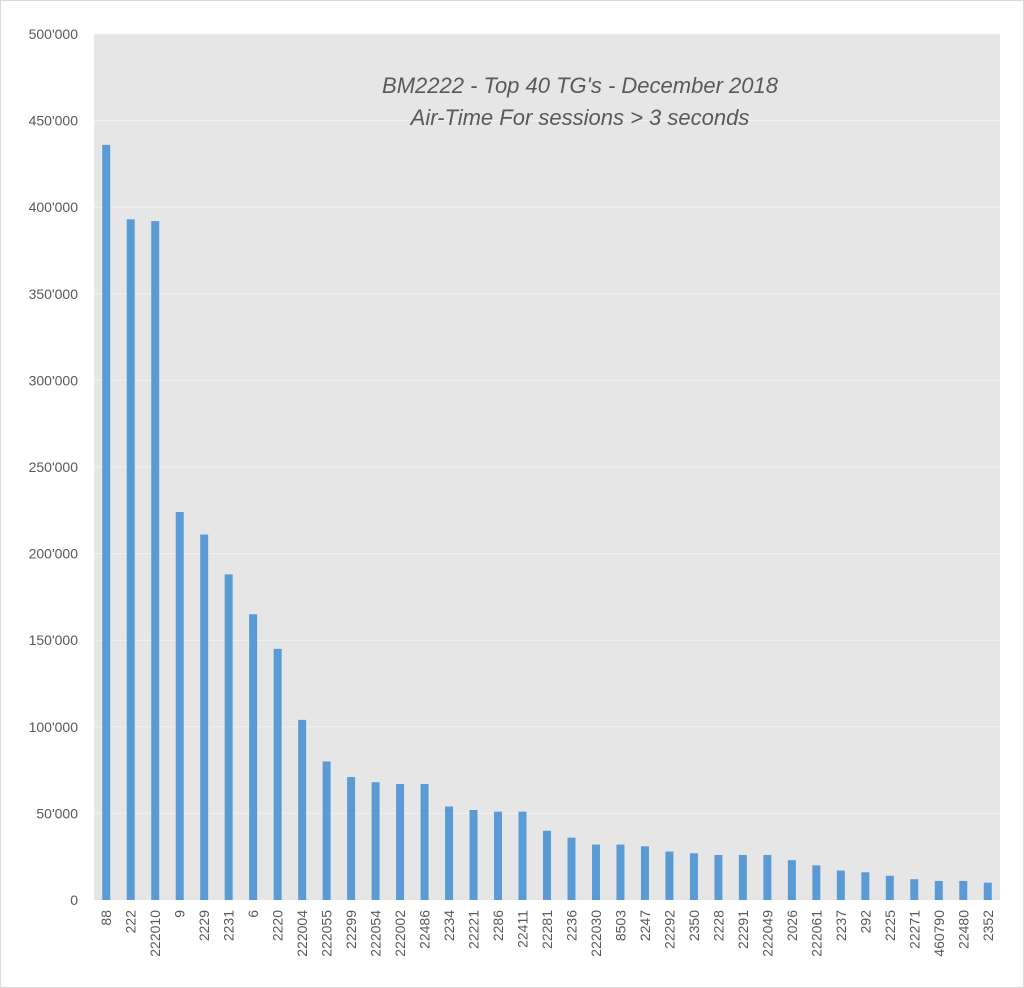 The image size is (1024, 988). I want to click on x-tick-label: 2228, so click(718, 925).